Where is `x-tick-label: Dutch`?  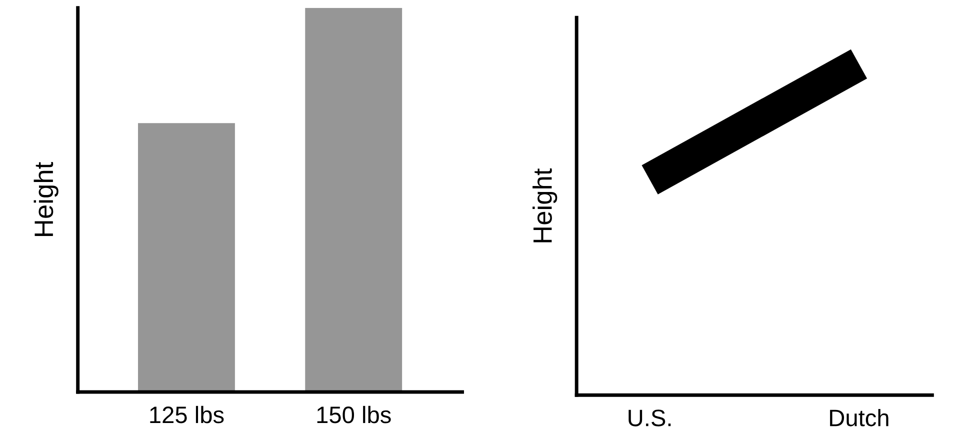
x-tick-label: Dutch is located at coordinates (859, 417).